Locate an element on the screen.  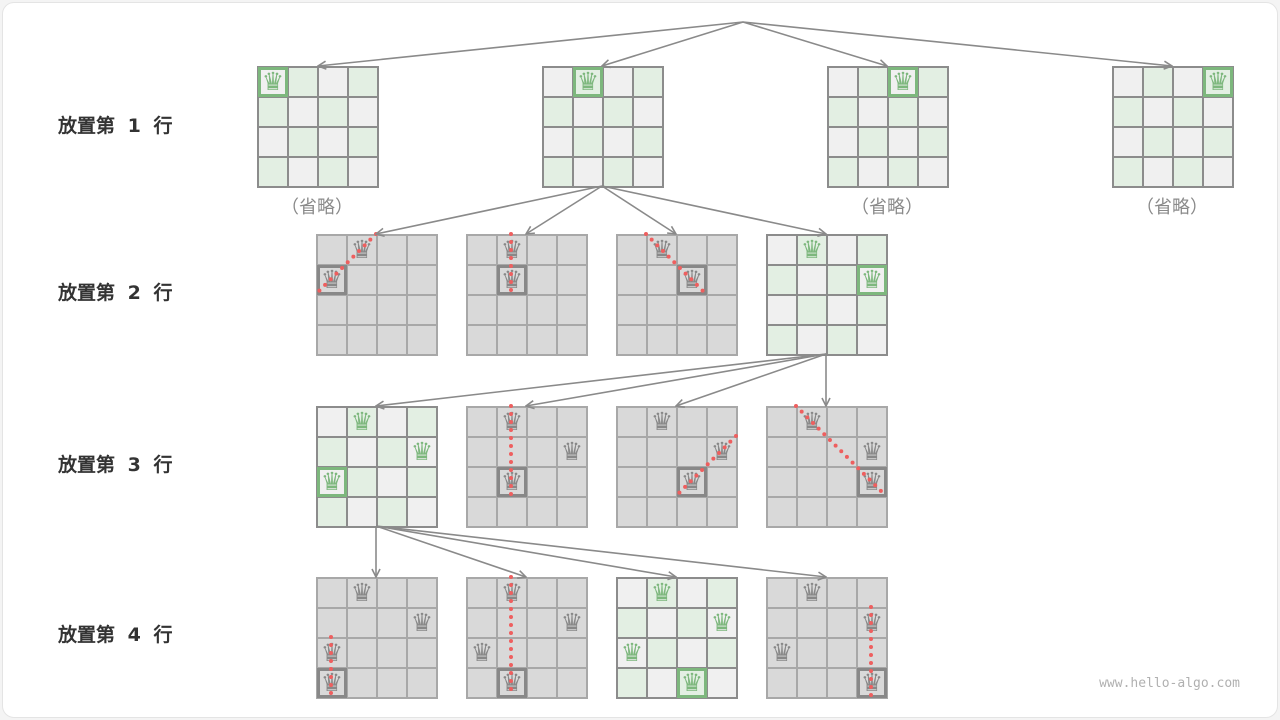
row-label-3: 放置第 3 行 is located at coordinates (115, 465).